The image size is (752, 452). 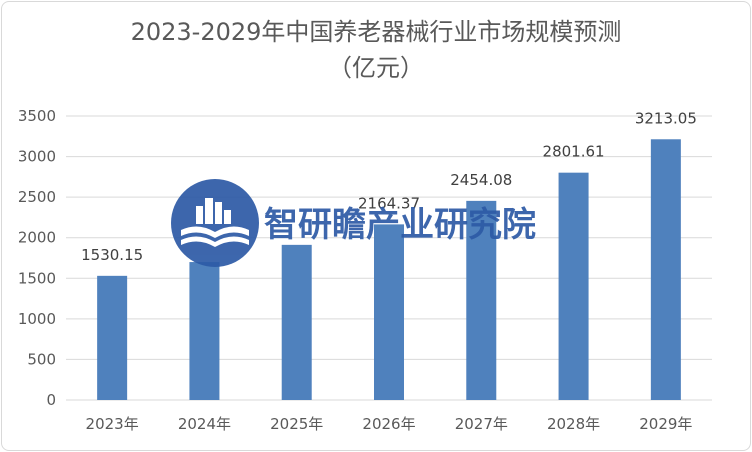 I want to click on city-book-logo-icon, so click(x=215, y=223).